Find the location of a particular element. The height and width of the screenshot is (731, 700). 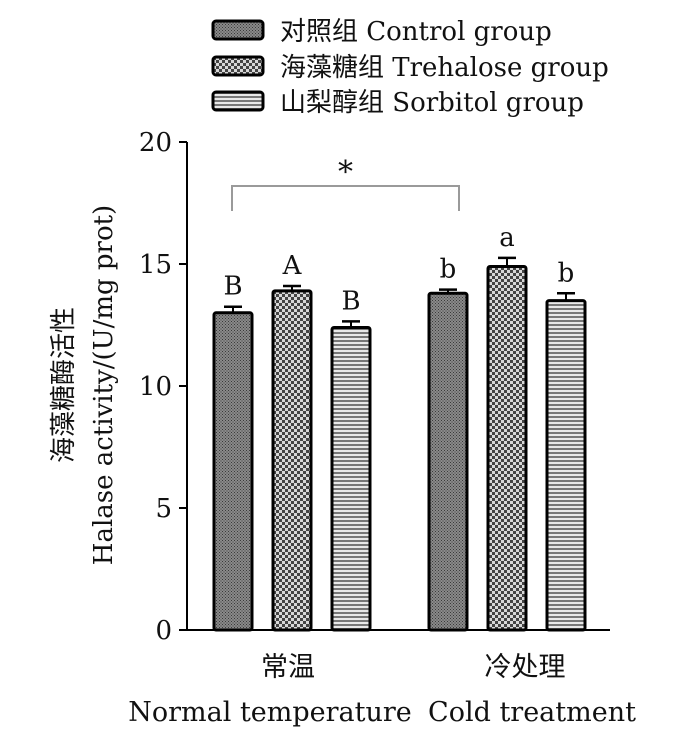

y-tick-label: 0 is located at coordinates (163, 631).